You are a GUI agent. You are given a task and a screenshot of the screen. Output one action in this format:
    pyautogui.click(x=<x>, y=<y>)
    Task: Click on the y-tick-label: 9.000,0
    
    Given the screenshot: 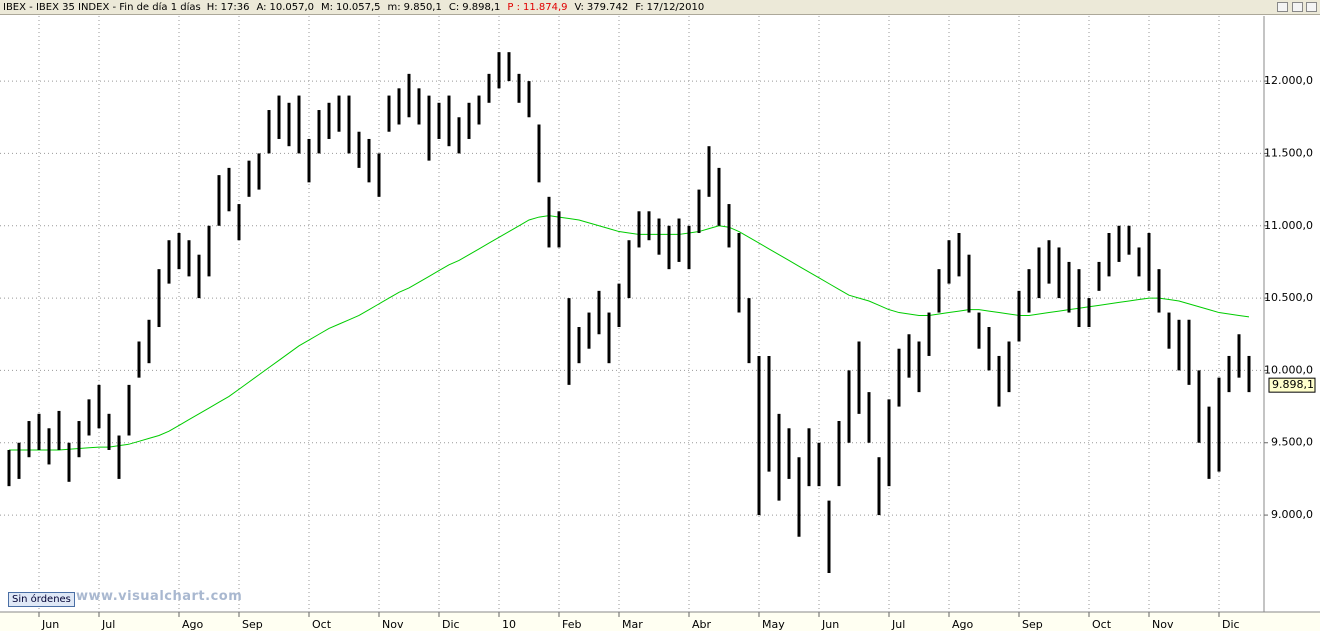 What is the action you would take?
    pyautogui.click(x=1292, y=514)
    